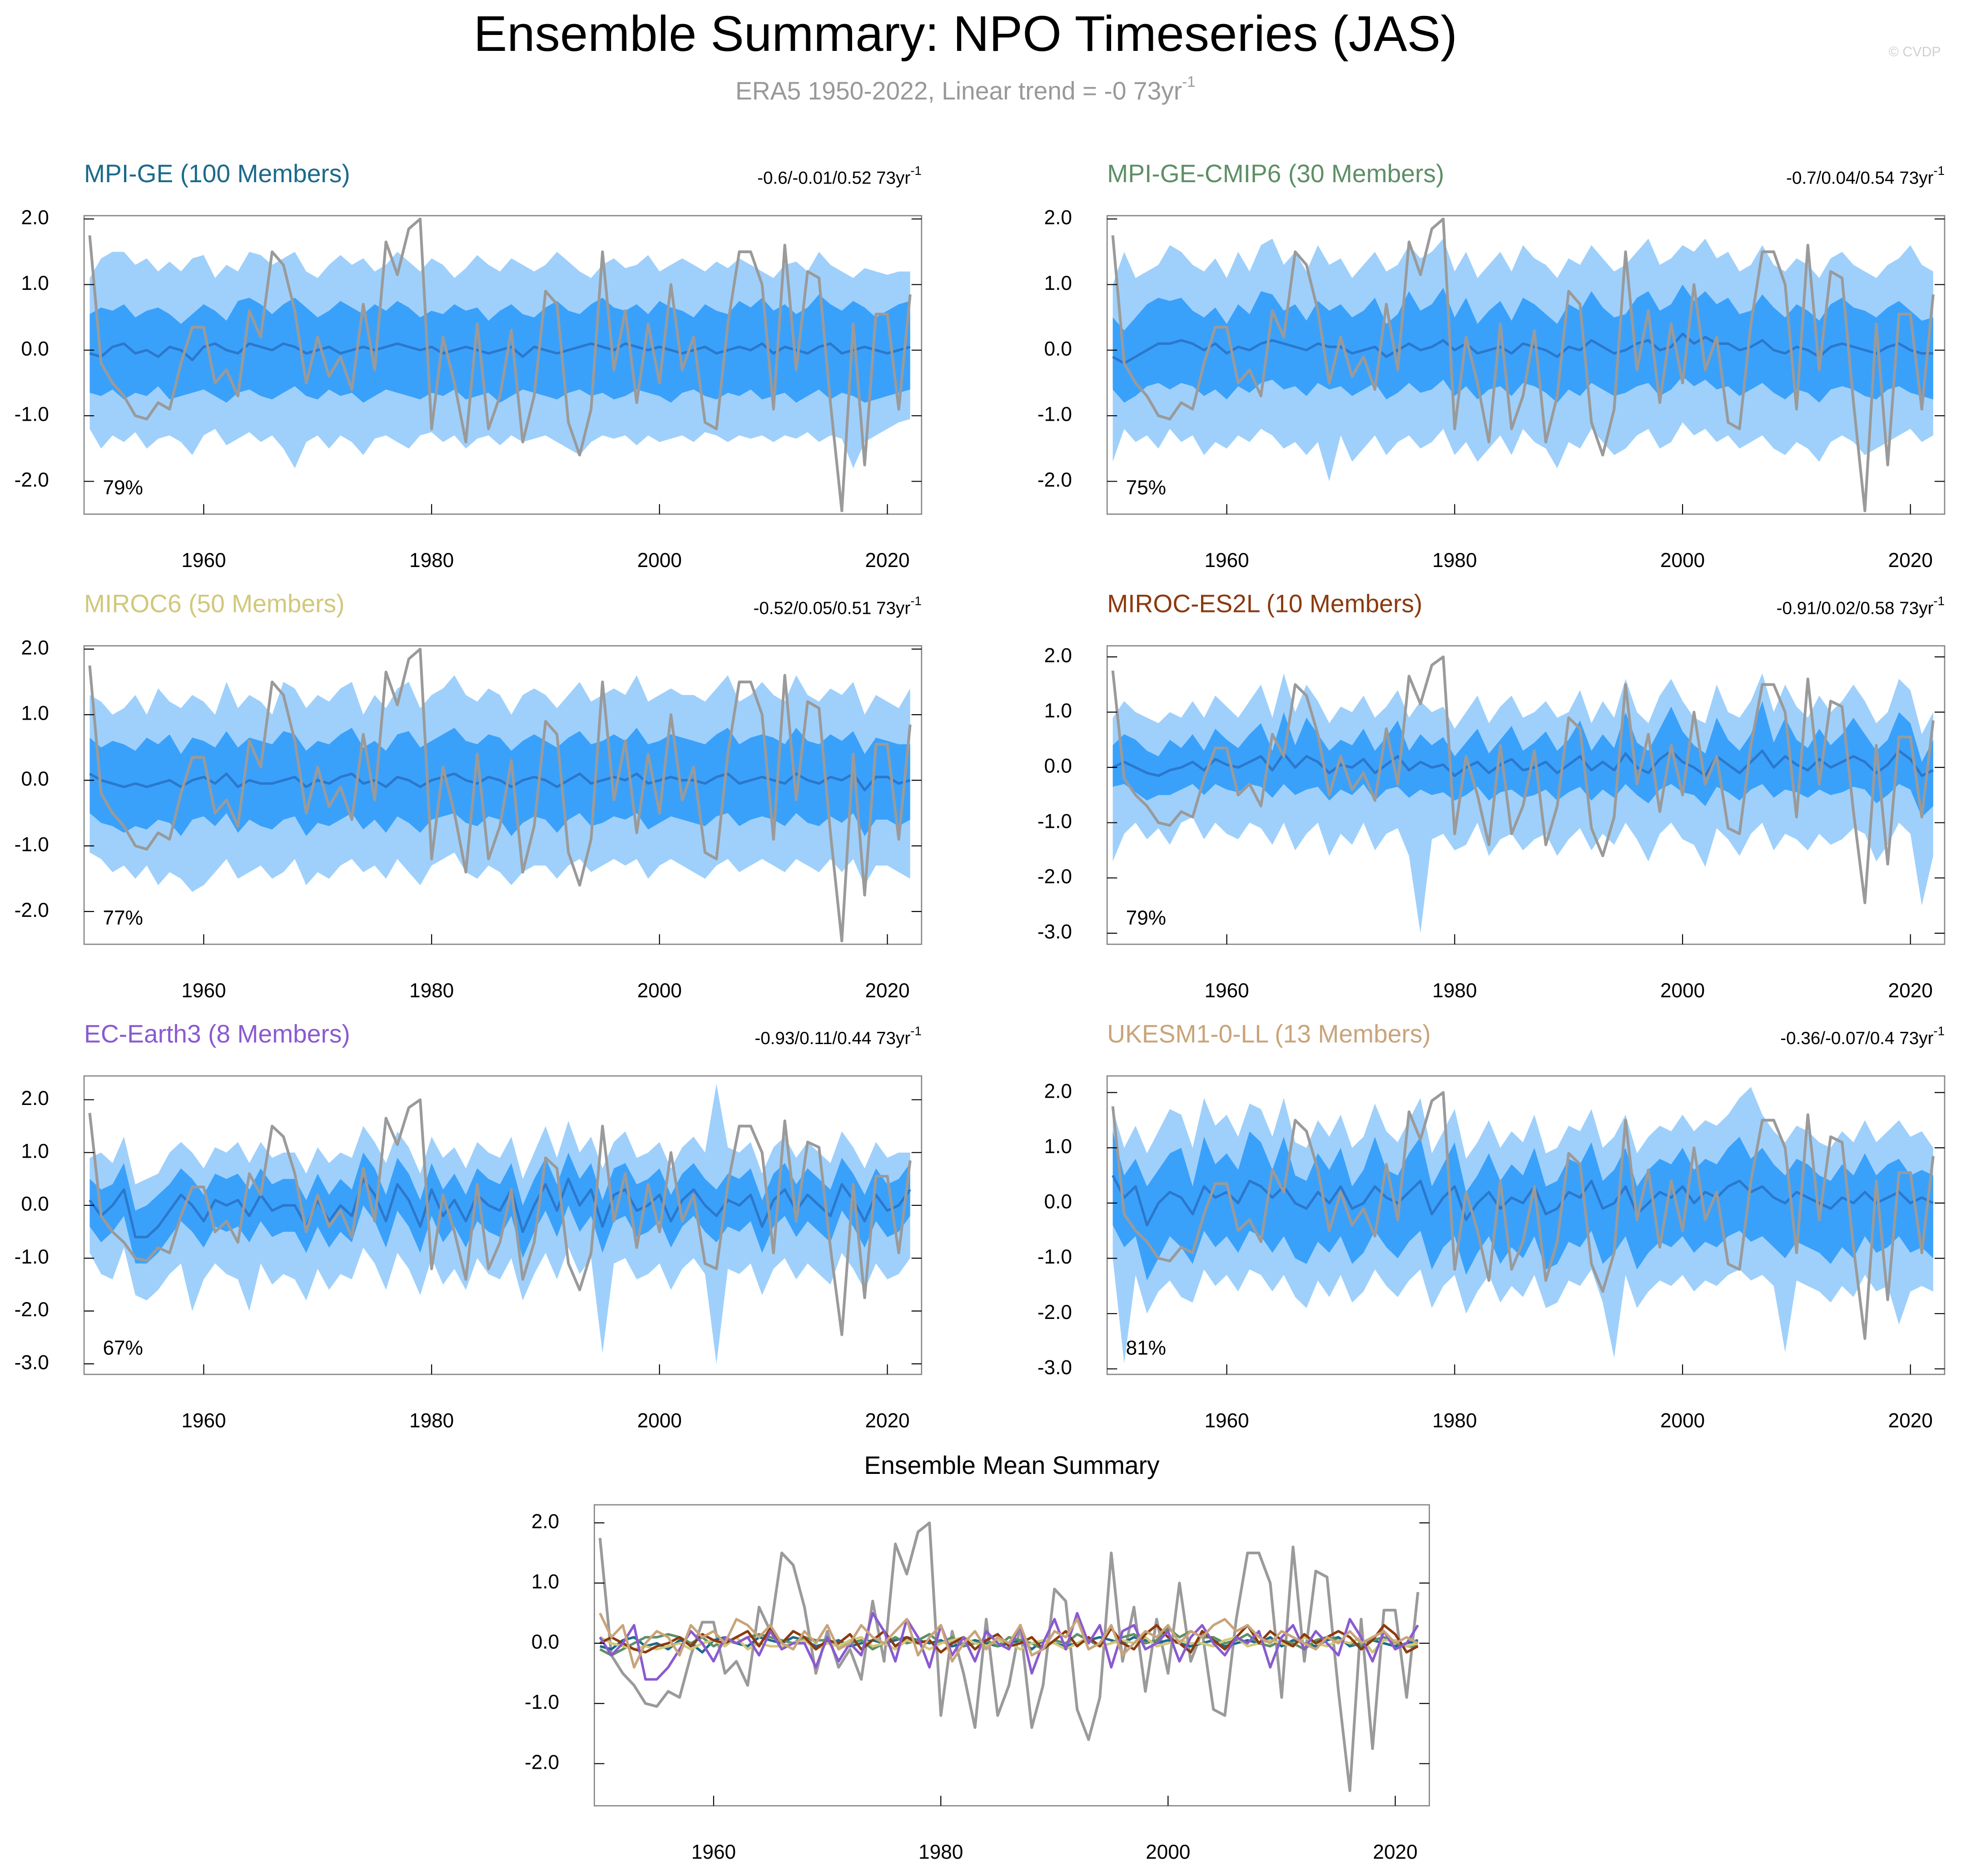 This screenshot has width=1966, height=1876. I want to click on pattern-correlation: 81%, so click(1146, 1348).